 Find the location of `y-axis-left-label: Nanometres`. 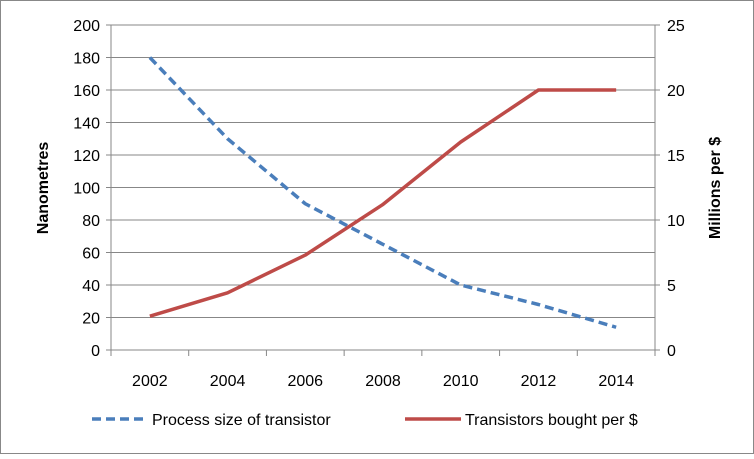

y-axis-left-label: Nanometres is located at coordinates (43, 188).